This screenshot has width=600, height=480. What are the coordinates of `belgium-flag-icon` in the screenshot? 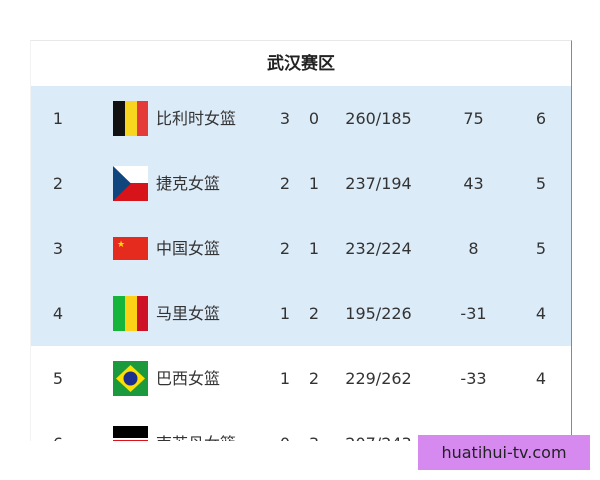 It's located at (130, 118).